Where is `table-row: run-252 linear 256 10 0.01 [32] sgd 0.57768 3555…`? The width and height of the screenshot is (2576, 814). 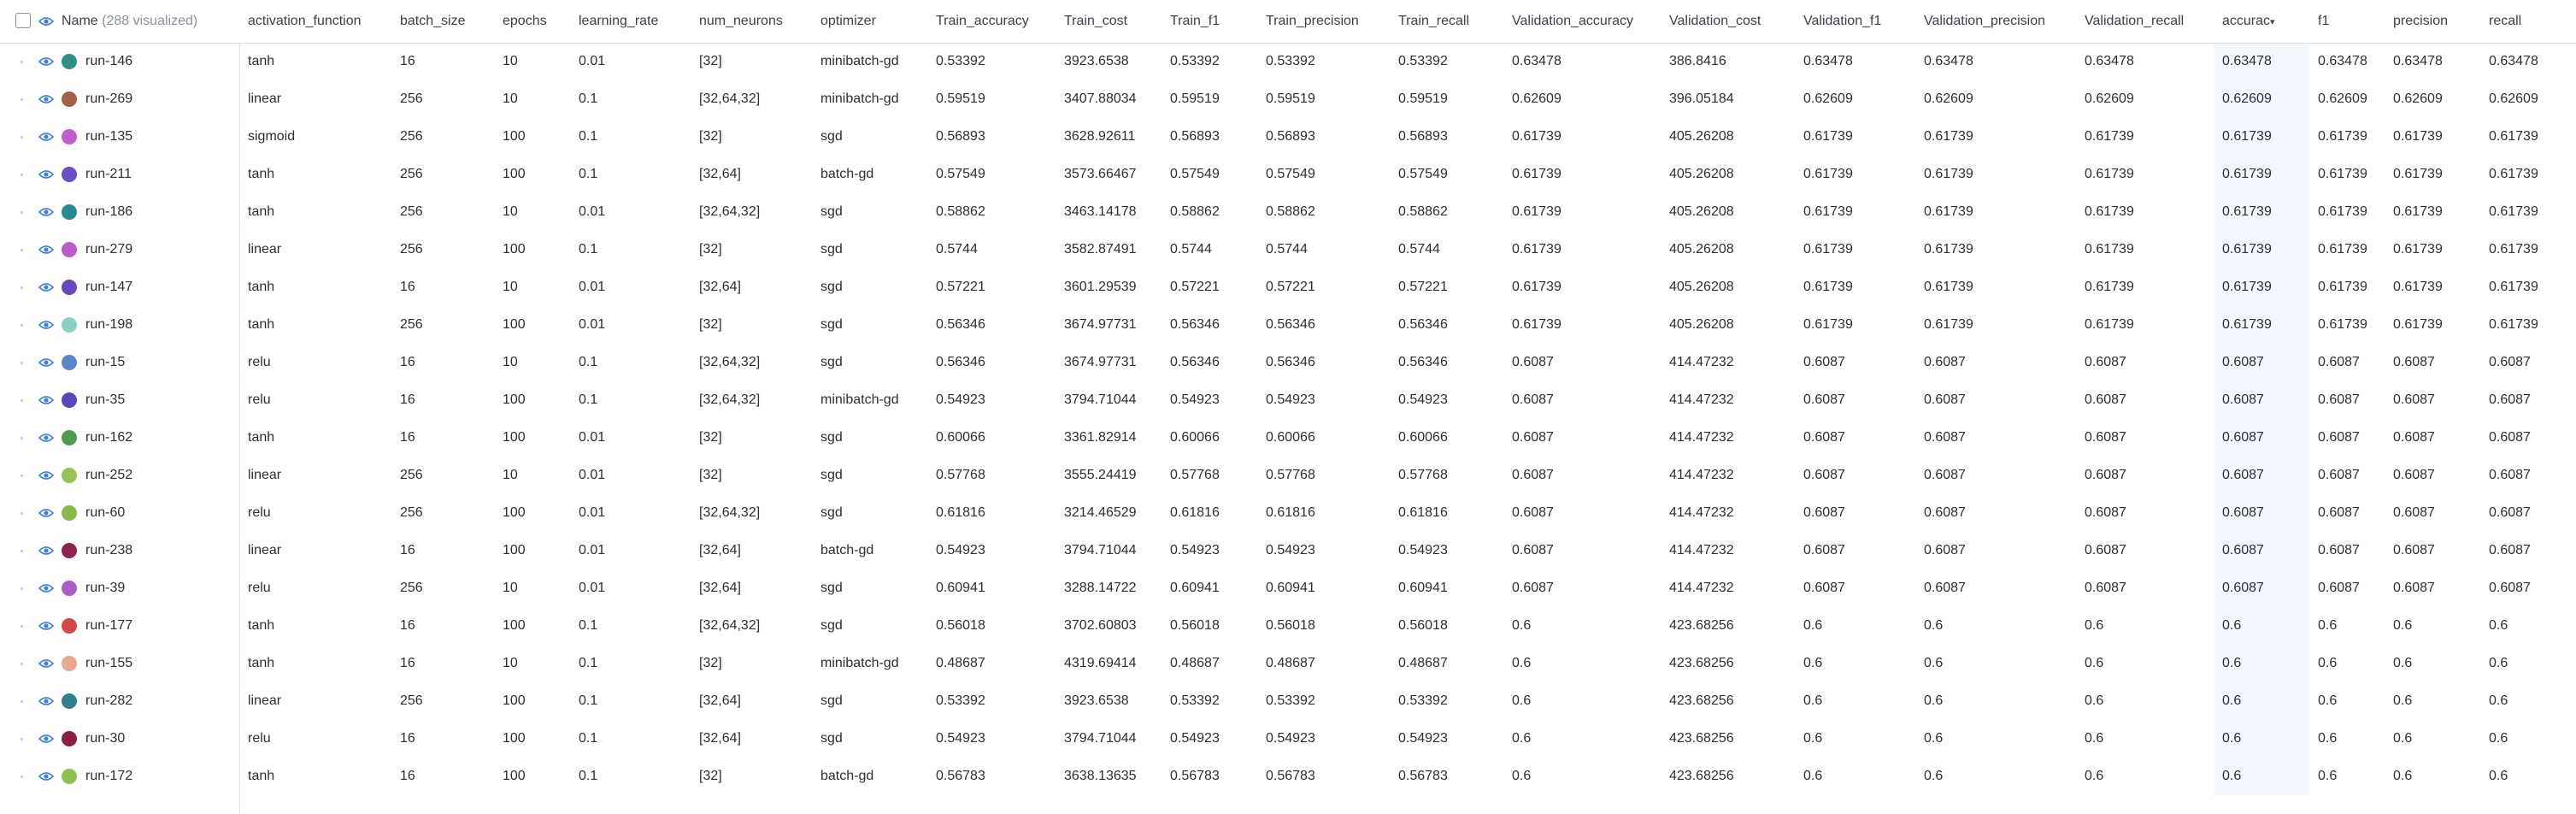 table-row: run-252 linear 256 10 0.01 [32] sgd 0.57768 3555… is located at coordinates (1288, 475).